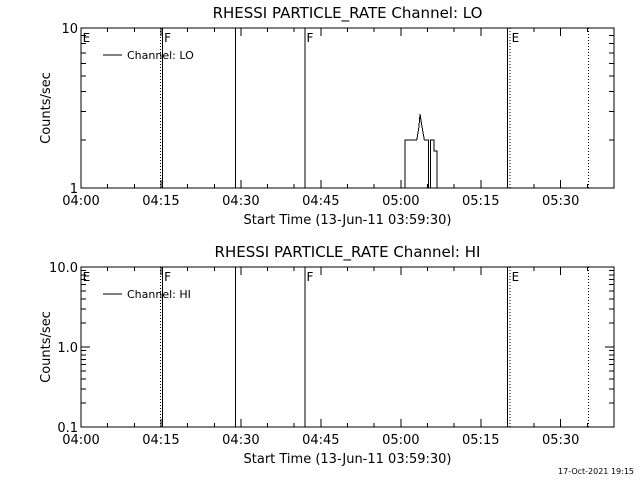  What do you see at coordinates (348, 252) in the screenshot?
I see `chart-title: RHESSI PARTICLE_RATE Channel: HI` at bounding box center [348, 252].